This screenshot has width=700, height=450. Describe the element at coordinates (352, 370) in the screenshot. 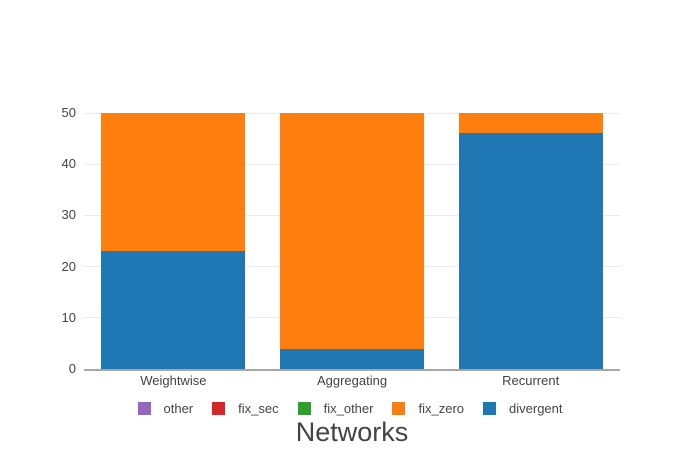

I see `x-axis-line` at that location.